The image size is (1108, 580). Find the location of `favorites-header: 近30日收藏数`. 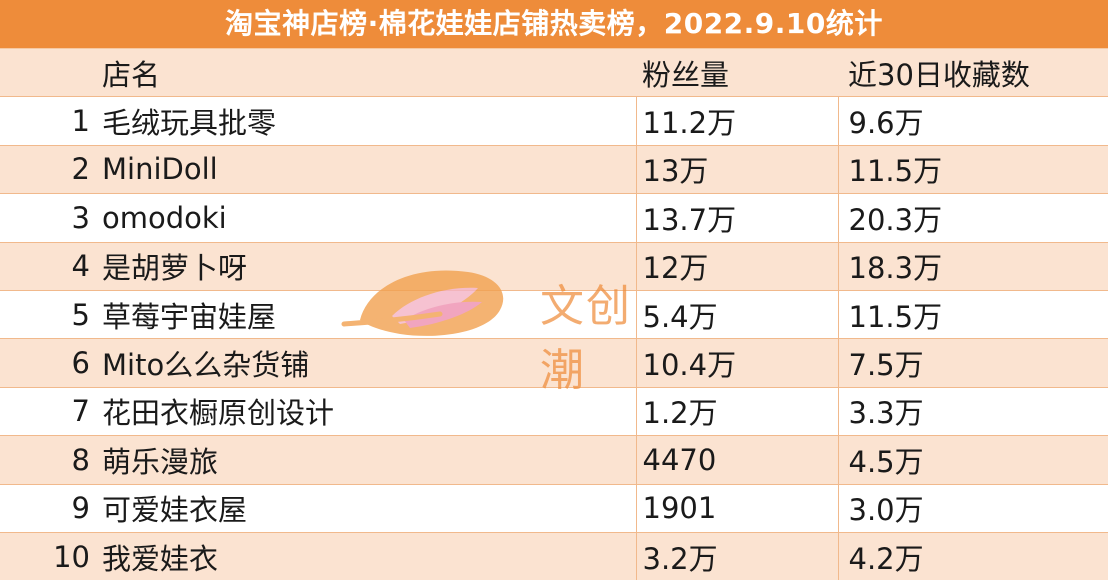

favorites-header: 近30日收藏数 is located at coordinates (973, 72).